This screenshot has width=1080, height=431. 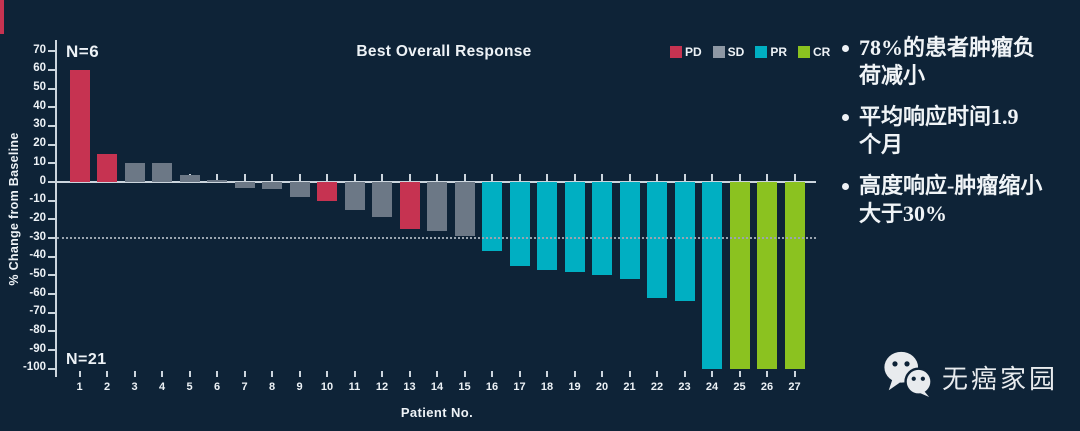 What do you see at coordinates (382, 387) in the screenshot?
I see `x-tick-label: 12` at bounding box center [382, 387].